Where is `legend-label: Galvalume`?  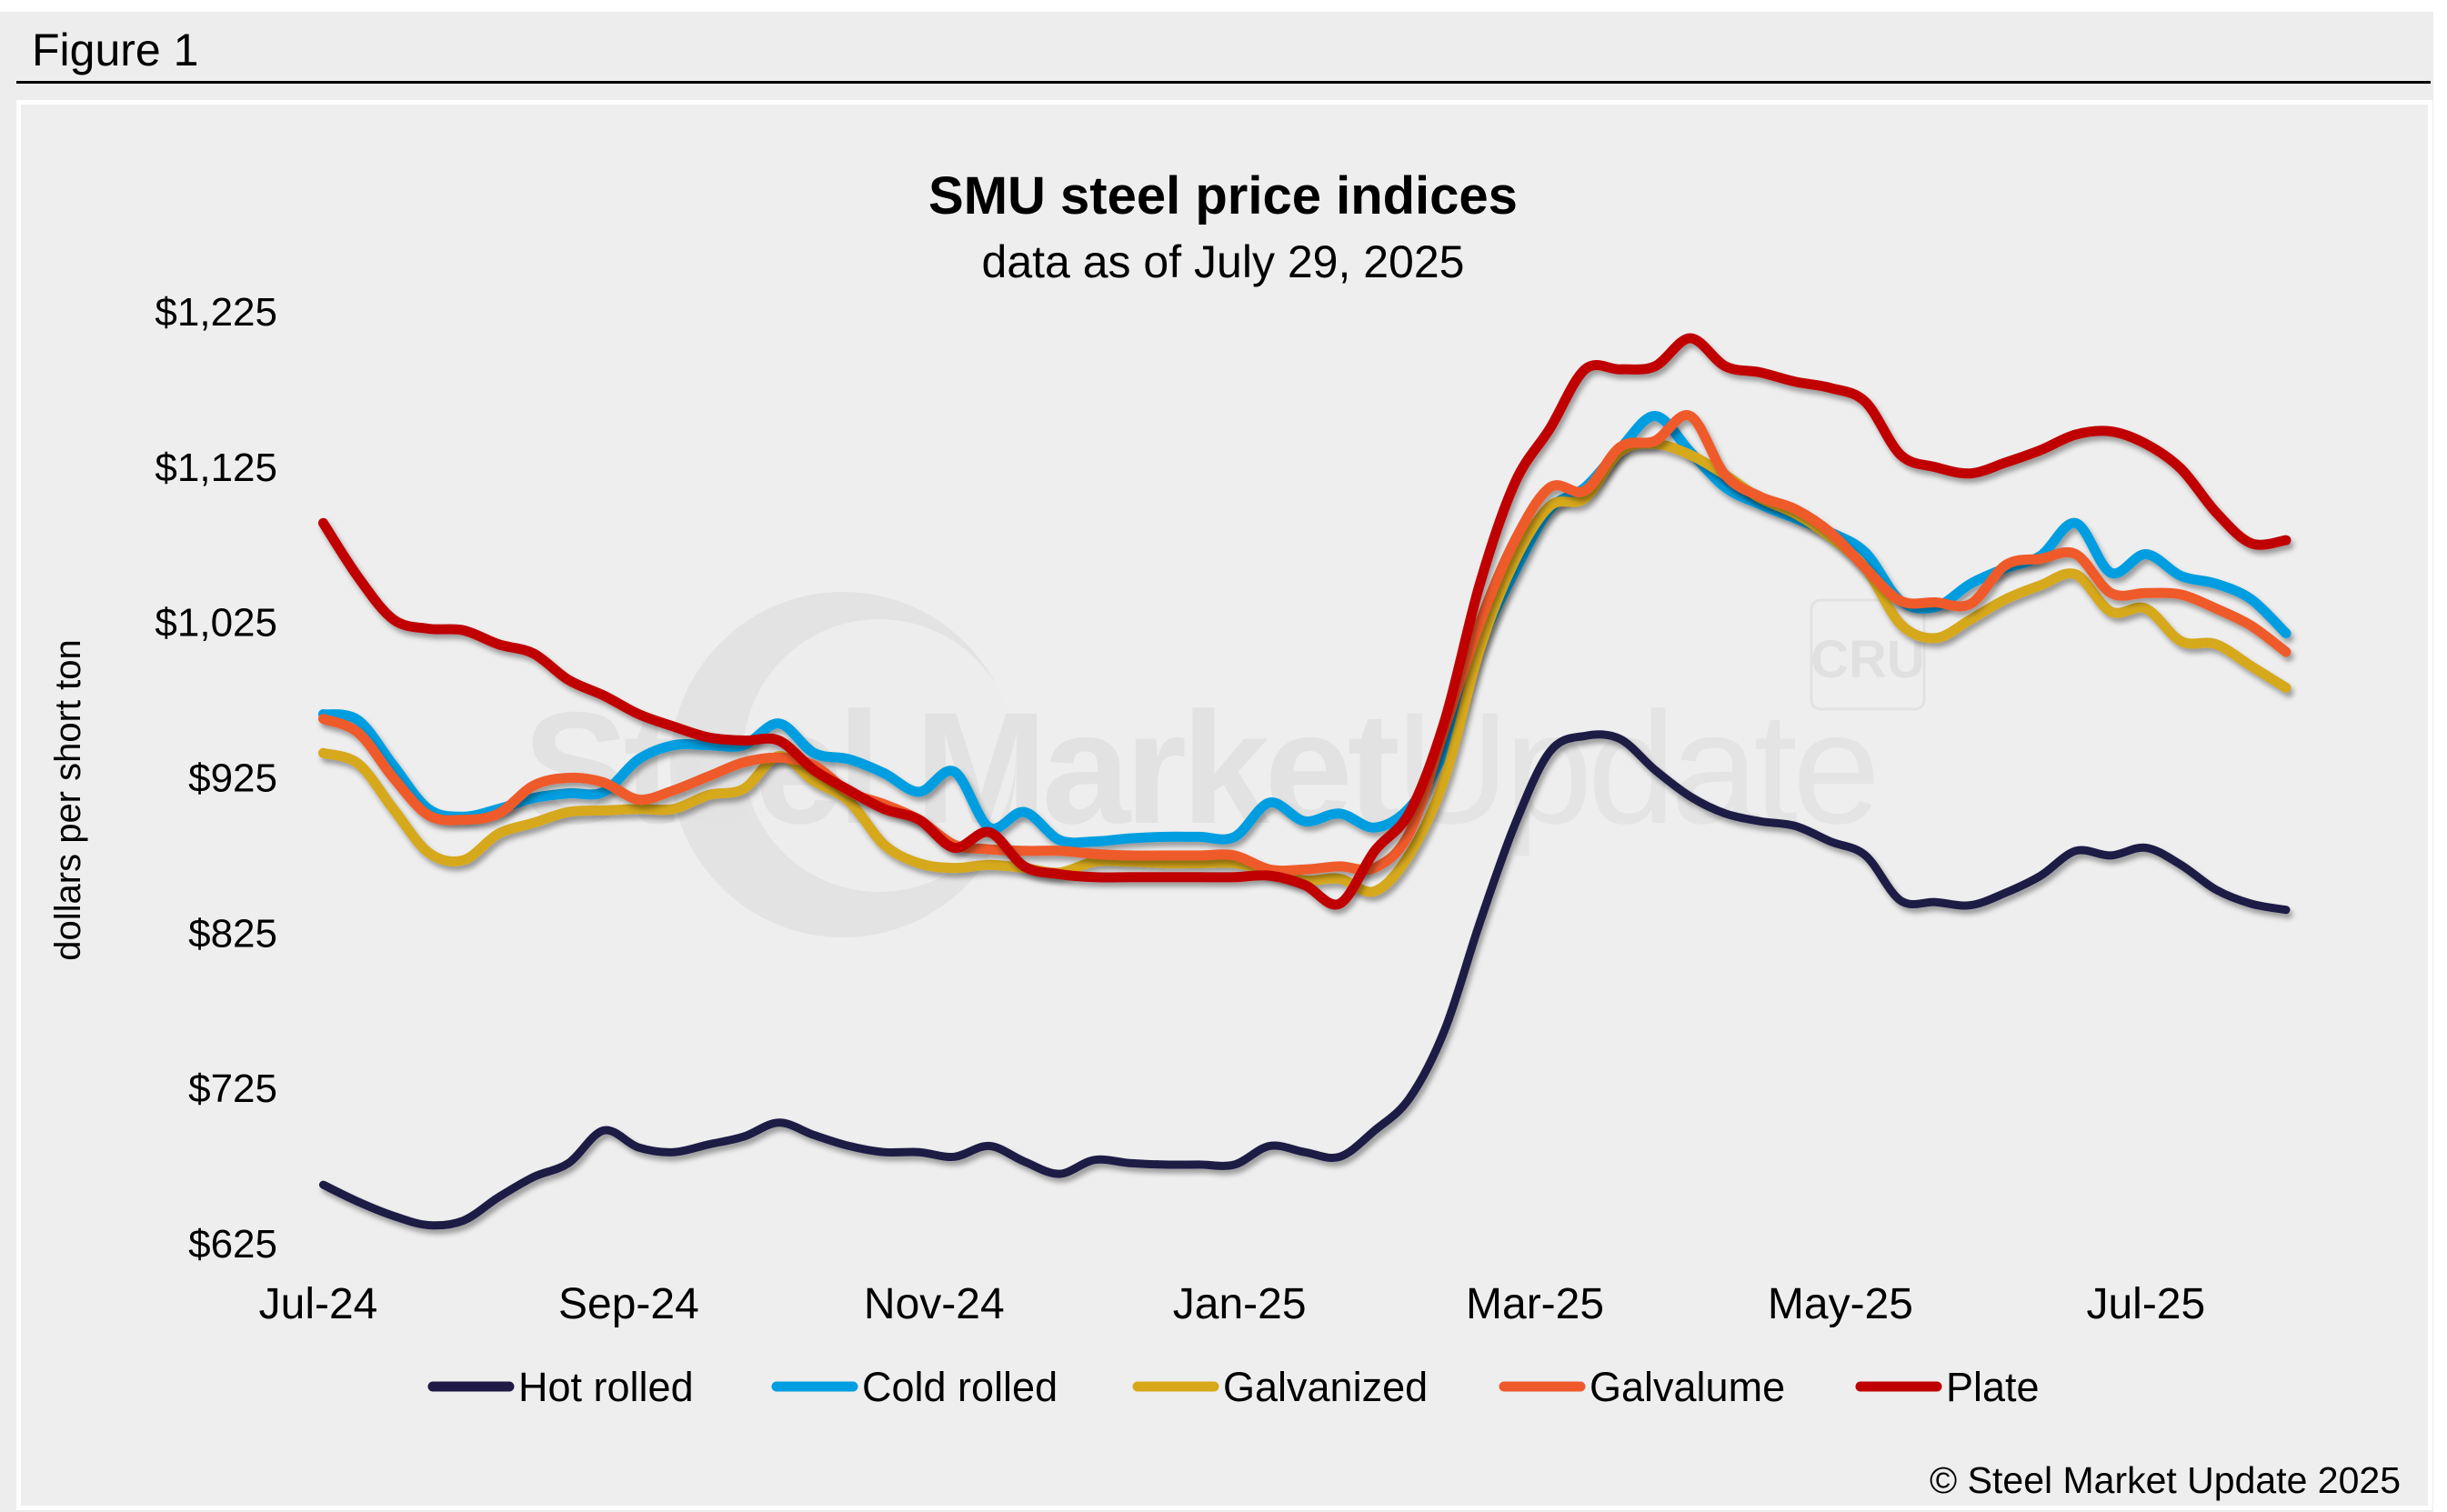 legend-label: Galvalume is located at coordinates (1688, 1387).